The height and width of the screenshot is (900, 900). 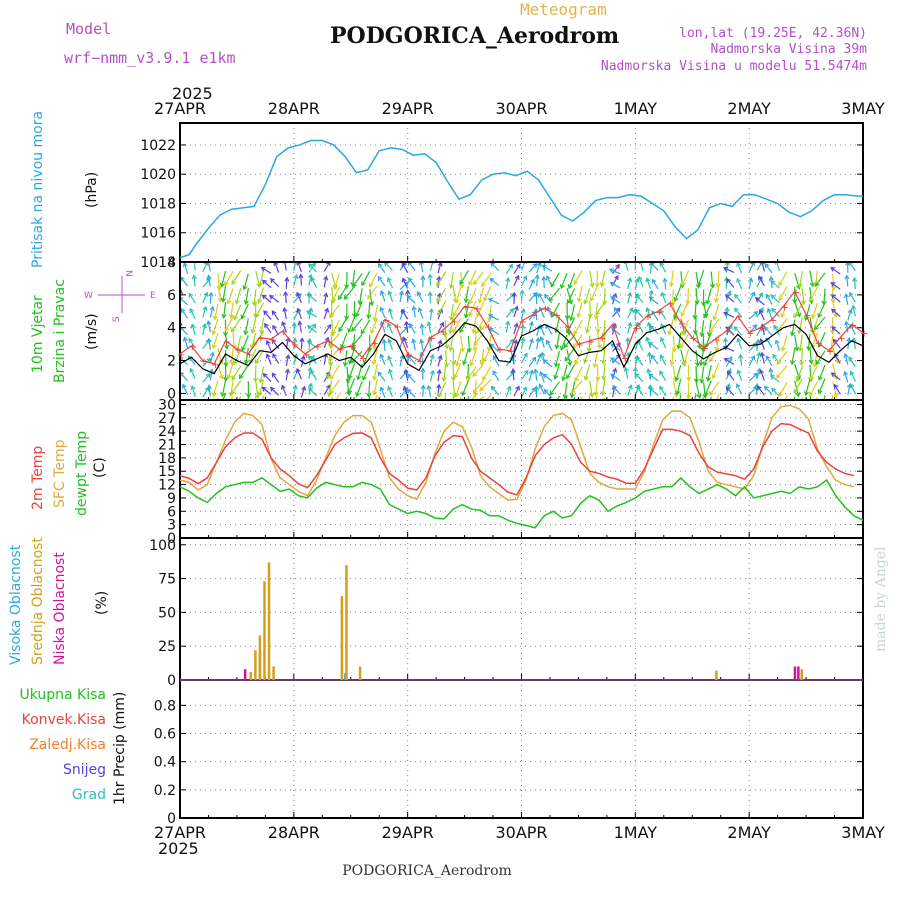 I want to click on compass-icon: W E N S, so click(x=120, y=296).